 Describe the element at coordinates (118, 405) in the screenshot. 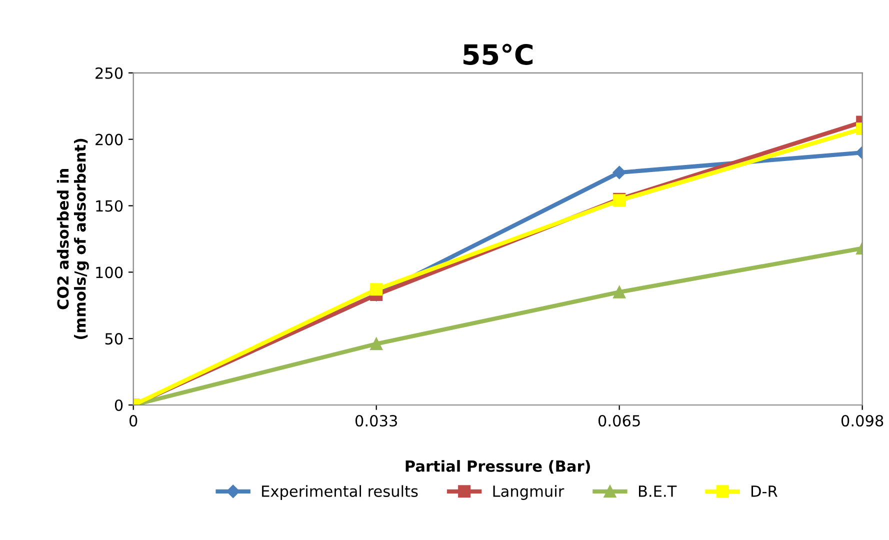

I see `y-tick-label: 0` at that location.